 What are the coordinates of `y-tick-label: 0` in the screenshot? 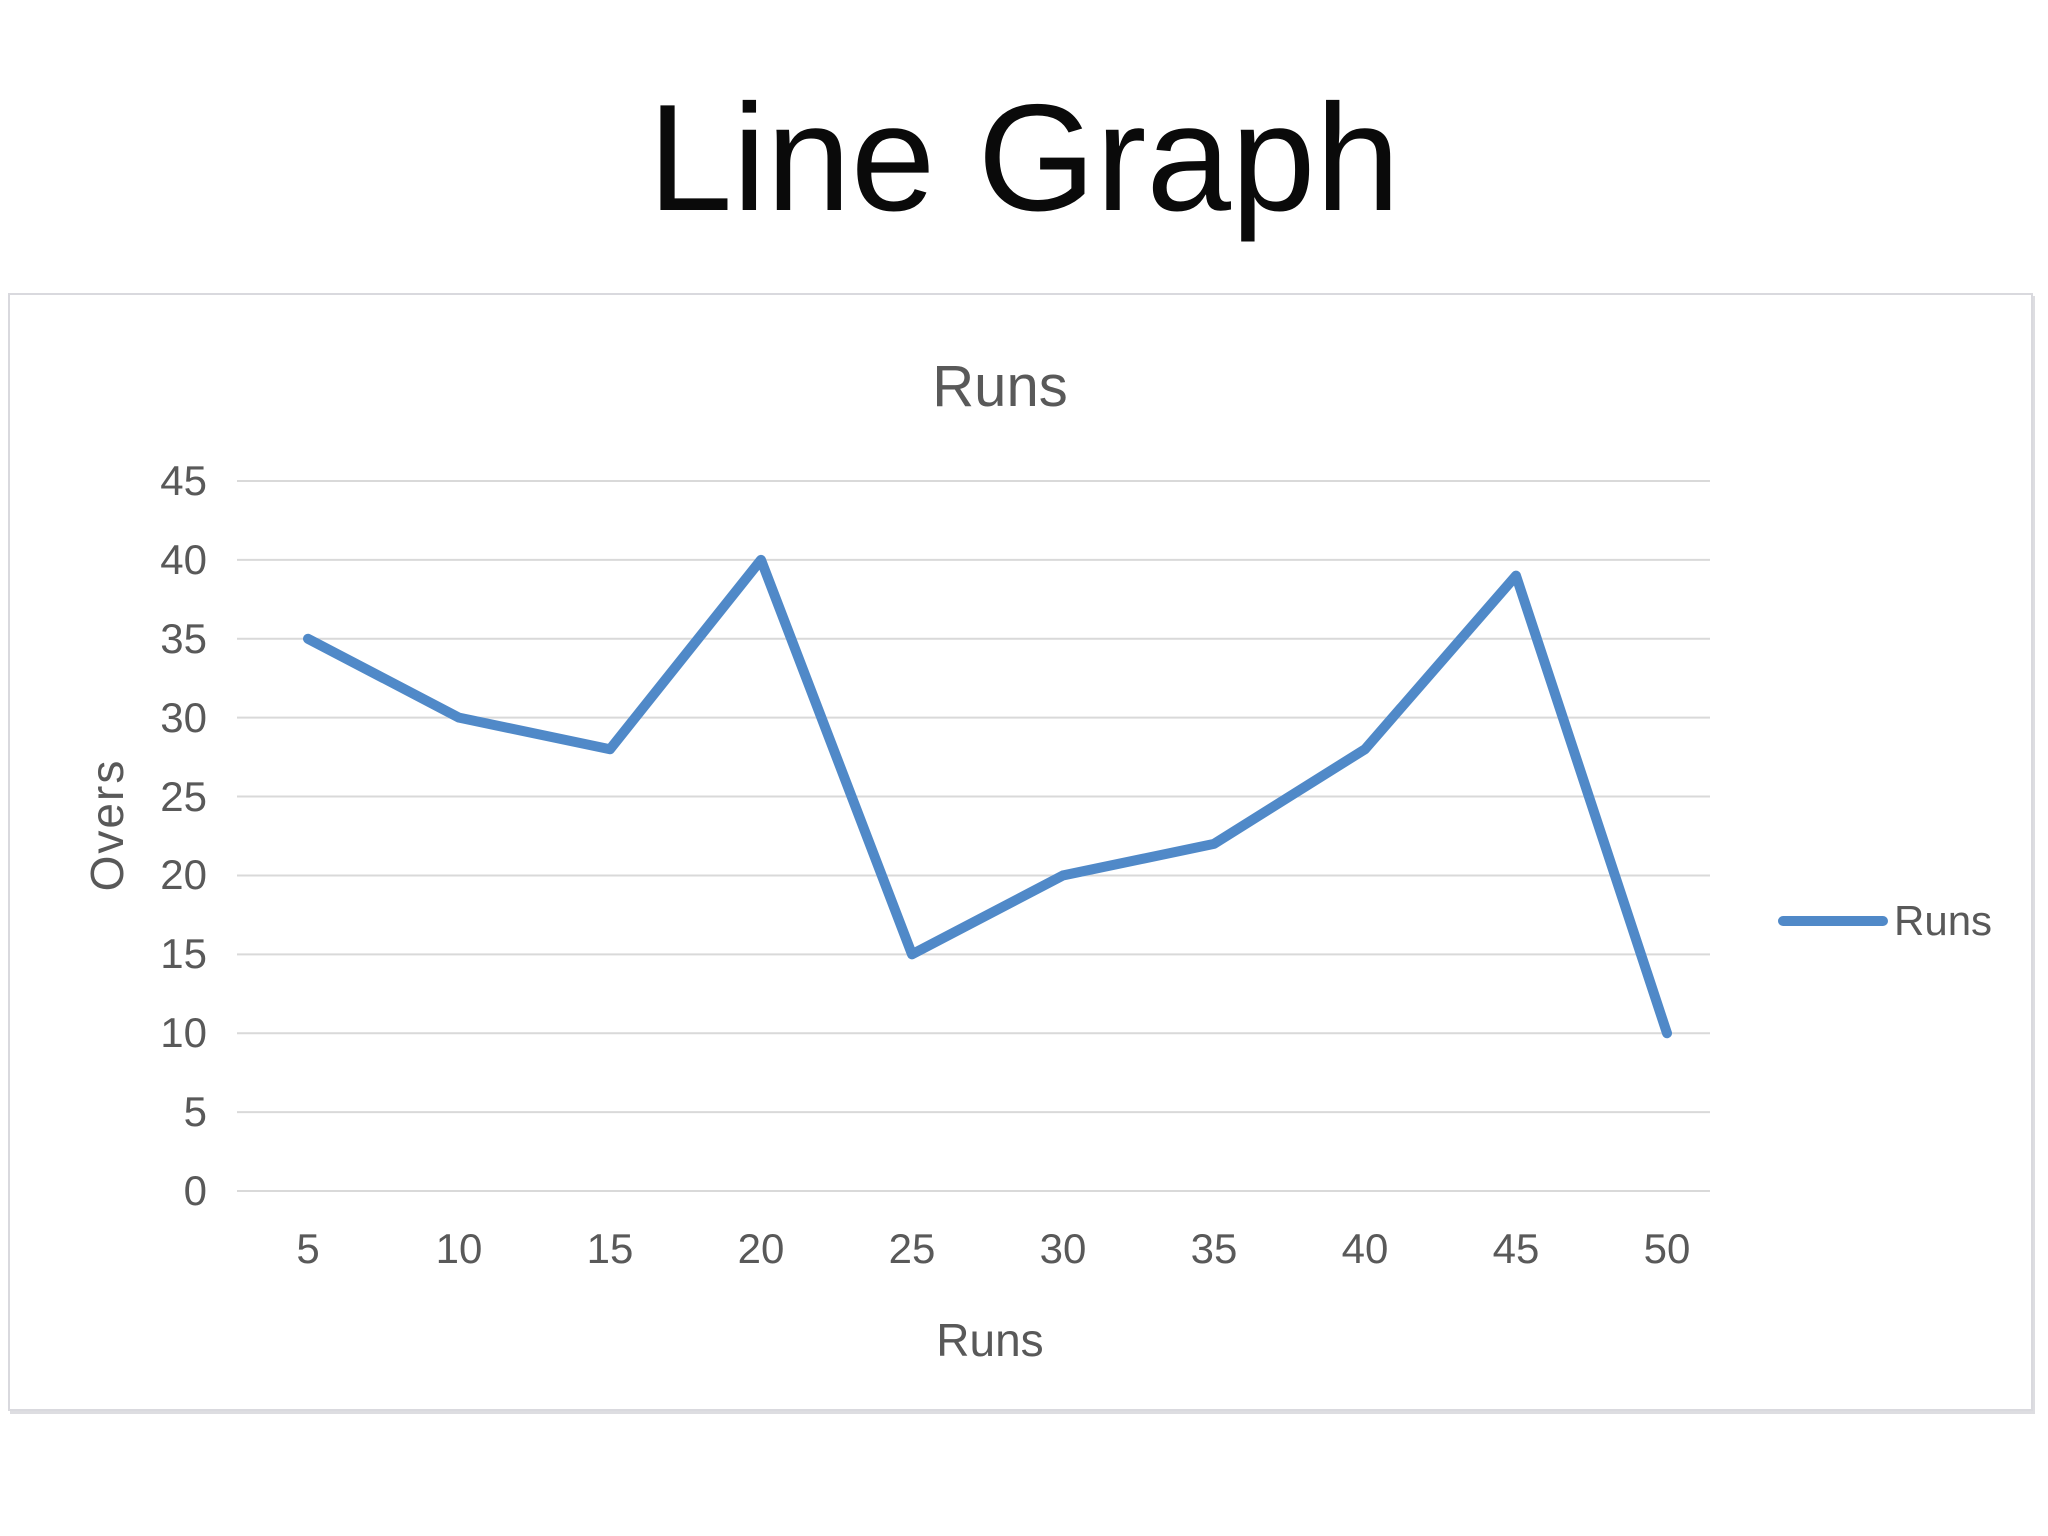 It's located at (195, 1190).